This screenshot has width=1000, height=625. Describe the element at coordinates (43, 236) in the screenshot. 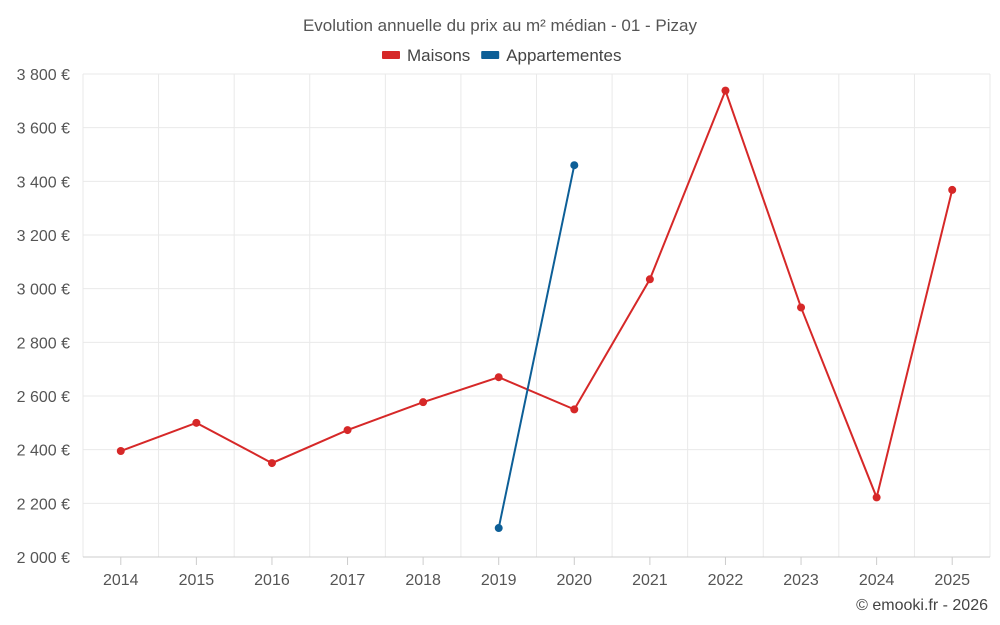

I see `y-tick-label: 3 200 €` at that location.